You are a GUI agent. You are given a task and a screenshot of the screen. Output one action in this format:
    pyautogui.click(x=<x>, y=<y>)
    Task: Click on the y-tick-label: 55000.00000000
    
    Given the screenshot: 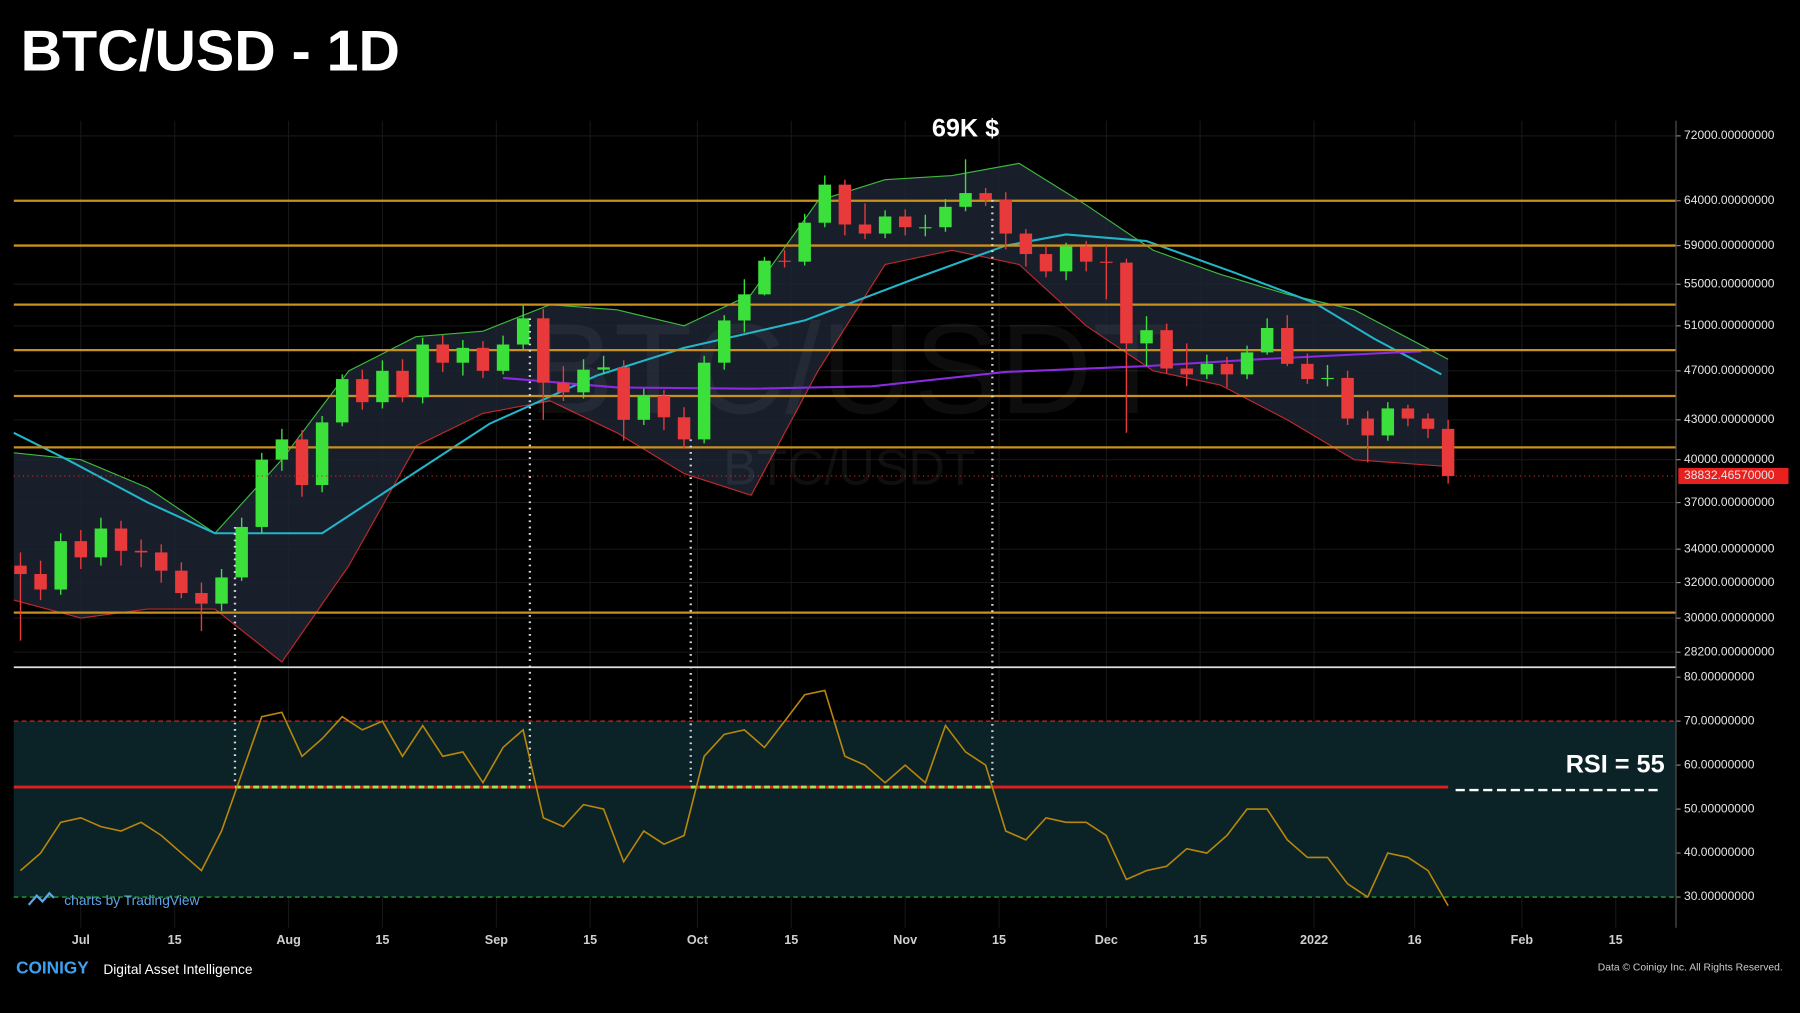 What is the action you would take?
    pyautogui.click(x=1729, y=283)
    